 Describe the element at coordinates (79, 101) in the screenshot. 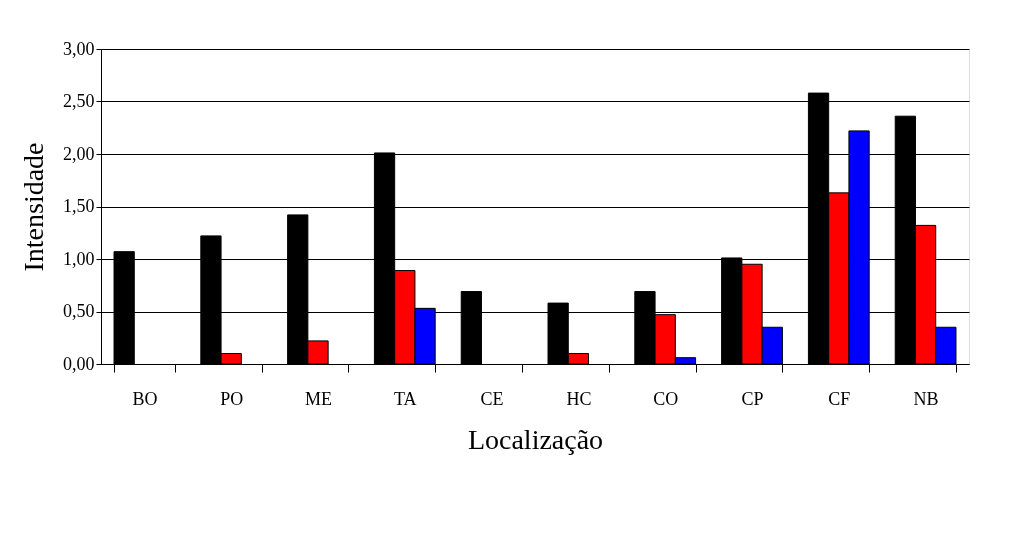

I see `y-tick-label: 2,50` at that location.